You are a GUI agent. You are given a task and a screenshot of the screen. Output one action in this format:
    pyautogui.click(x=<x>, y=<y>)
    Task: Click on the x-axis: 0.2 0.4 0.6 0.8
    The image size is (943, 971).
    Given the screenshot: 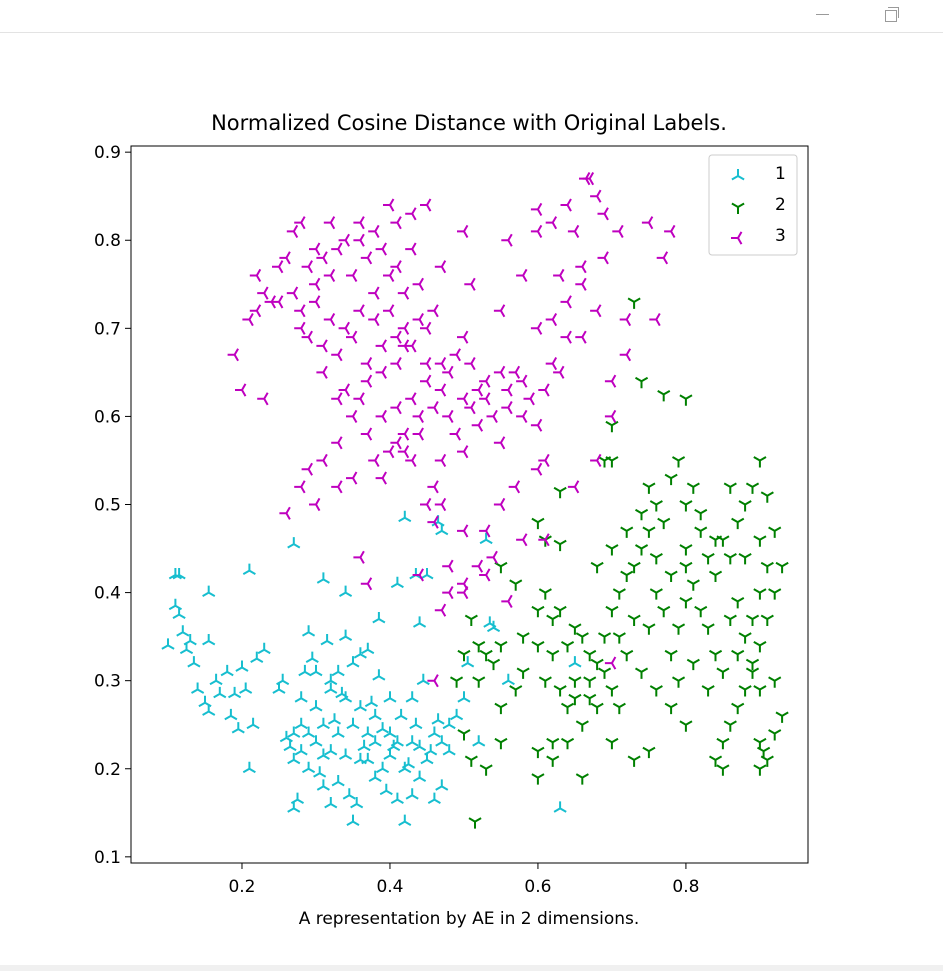 What is the action you would take?
    pyautogui.click(x=463, y=880)
    